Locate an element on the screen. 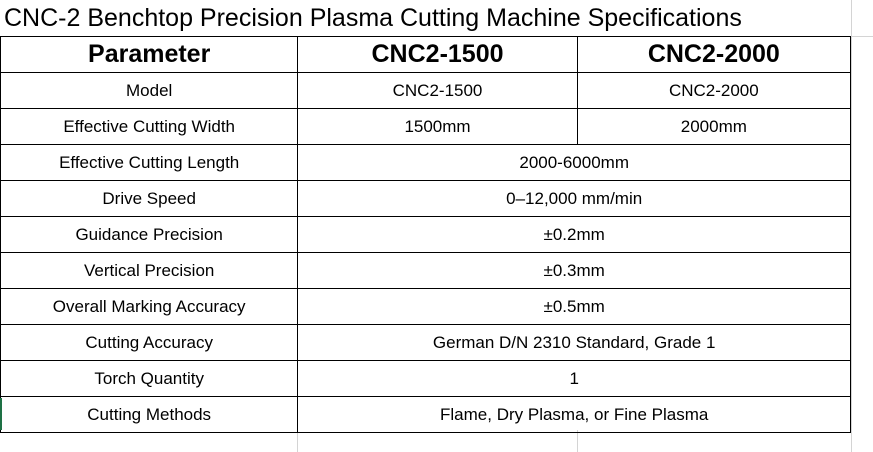 This screenshot has width=873, height=452. row-value: 2000-6000mm is located at coordinates (574, 162).